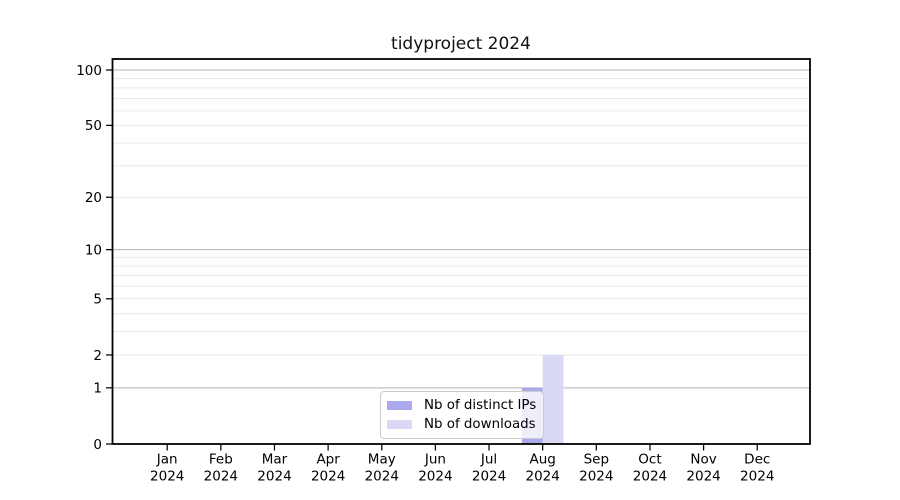 Image resolution: width=900 pixels, height=500 pixels. Describe the element at coordinates (93, 250) in the screenshot. I see `y-tick-label: 10` at that location.